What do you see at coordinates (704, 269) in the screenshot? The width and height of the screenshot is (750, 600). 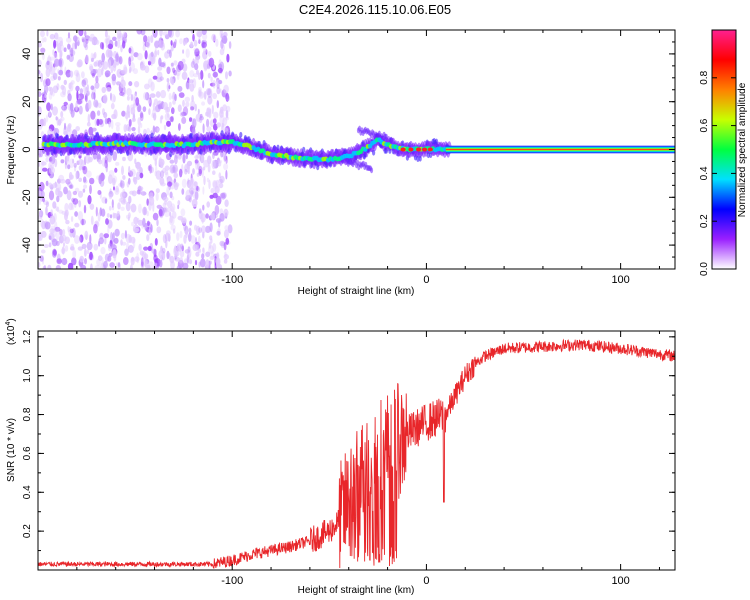 I see `colorbar-tick-label: 0.0` at bounding box center [704, 269].